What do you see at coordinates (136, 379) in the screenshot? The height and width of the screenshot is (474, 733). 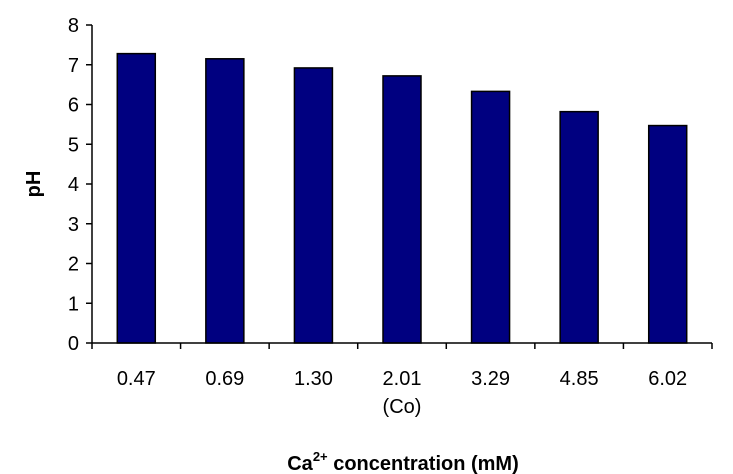 I see `x-tick-label: 0.47` at bounding box center [136, 379].